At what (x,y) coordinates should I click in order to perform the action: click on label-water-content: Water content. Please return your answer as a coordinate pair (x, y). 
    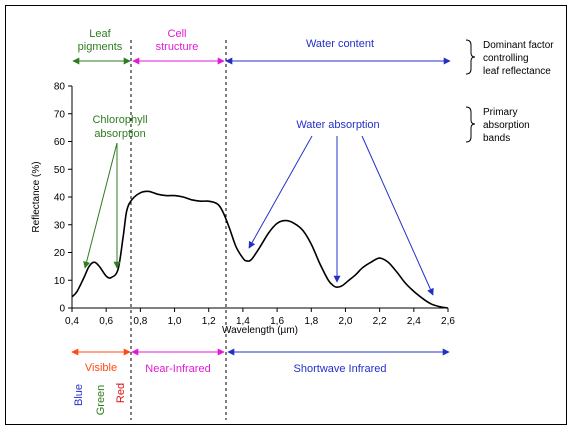
    Looking at the image, I should click on (340, 44).